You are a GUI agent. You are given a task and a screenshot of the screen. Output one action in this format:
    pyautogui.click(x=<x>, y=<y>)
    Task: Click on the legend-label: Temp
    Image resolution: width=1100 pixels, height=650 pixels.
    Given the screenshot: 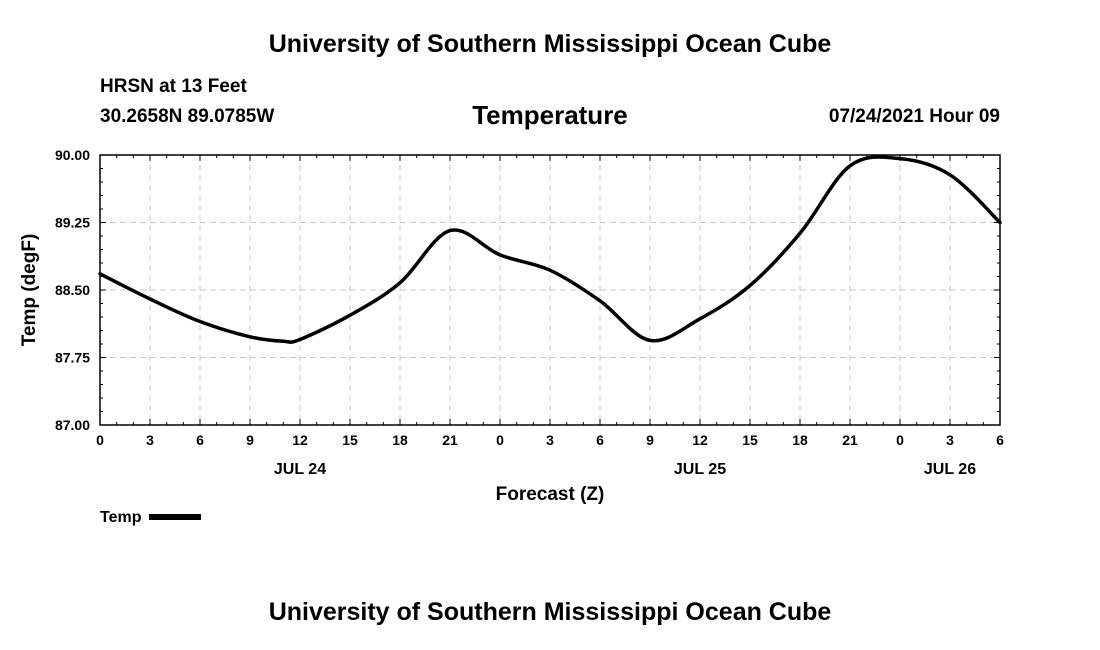 What is the action you would take?
    pyautogui.click(x=121, y=517)
    